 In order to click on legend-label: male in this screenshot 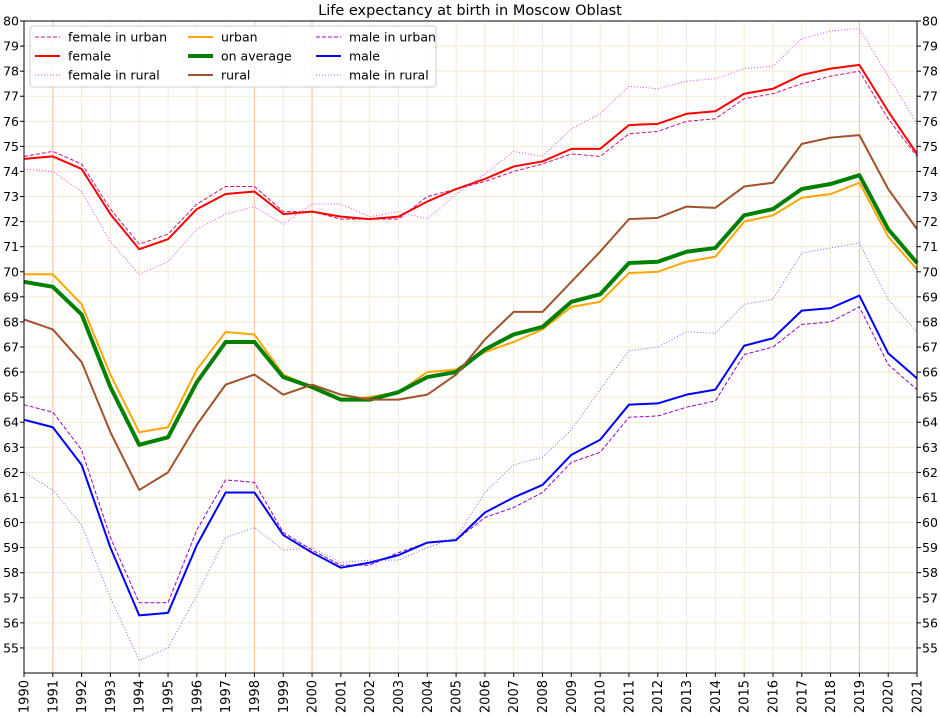, I will do `click(364, 56)`.